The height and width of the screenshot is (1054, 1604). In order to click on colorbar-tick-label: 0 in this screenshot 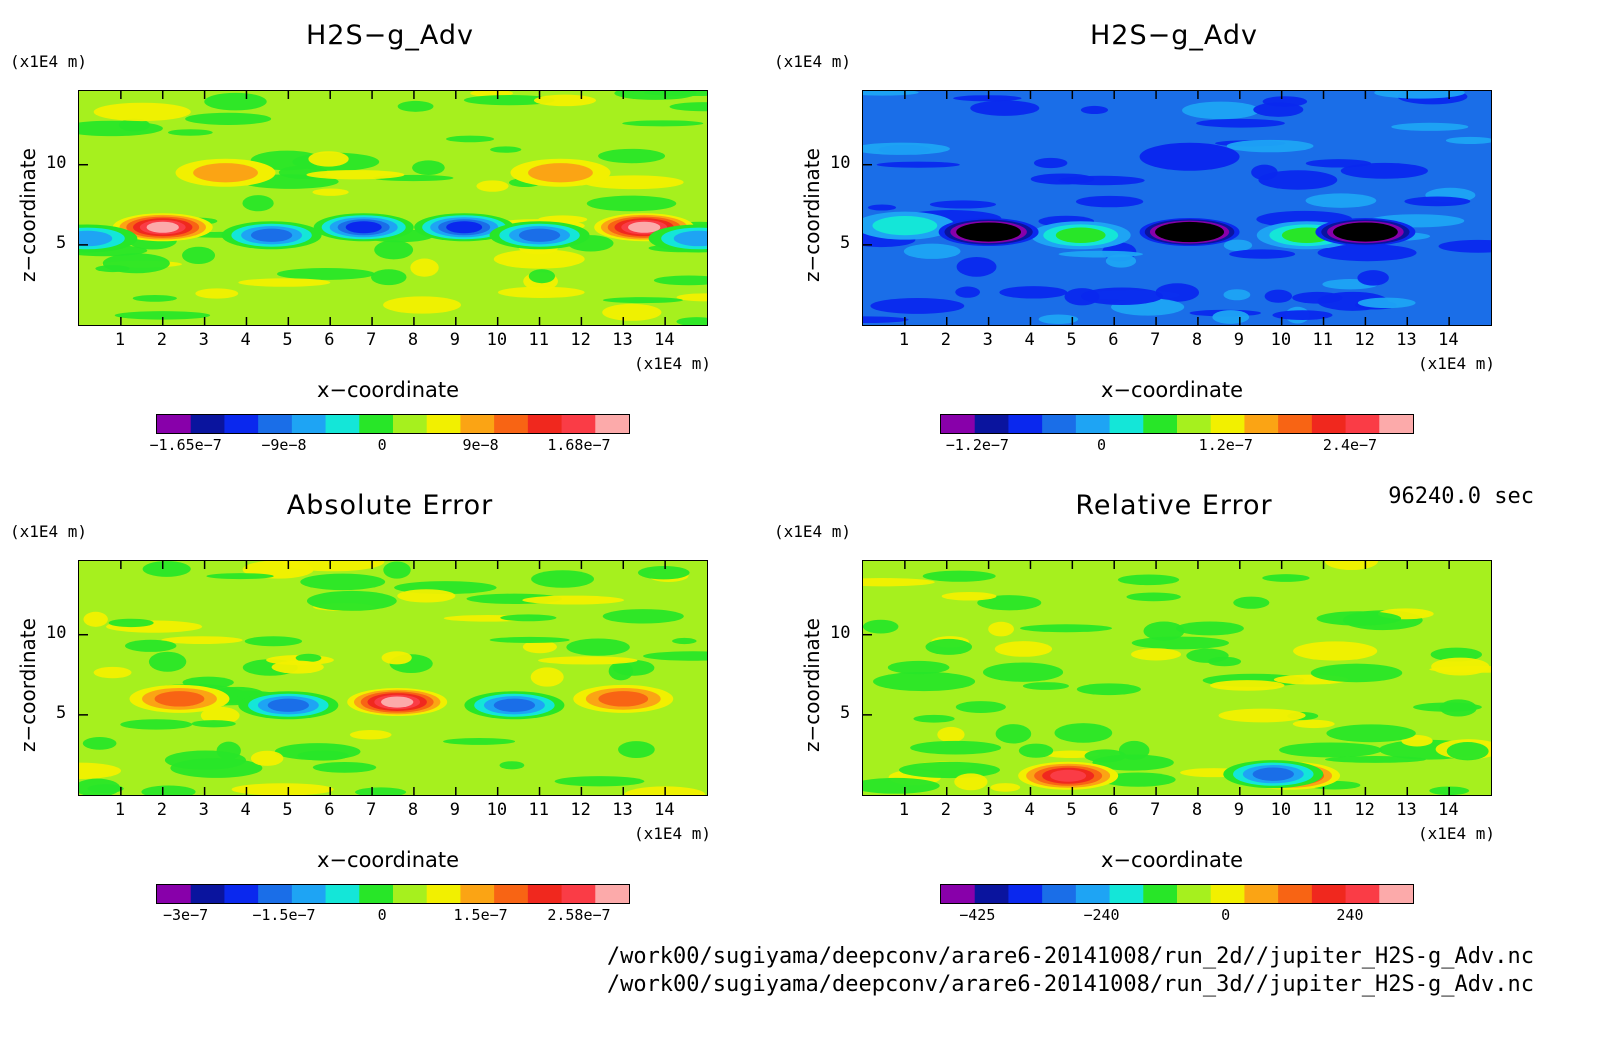, I will do `click(382, 445)`.